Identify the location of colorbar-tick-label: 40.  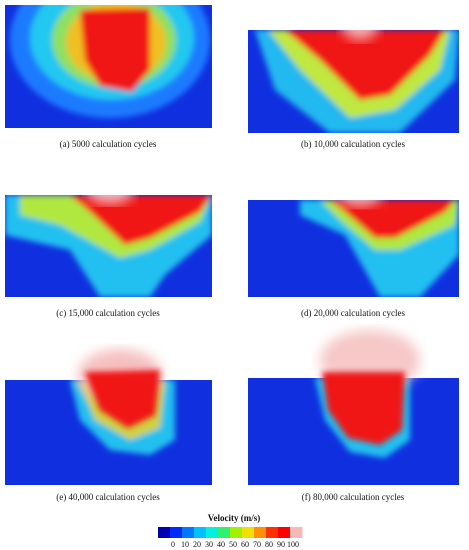
(221, 544).